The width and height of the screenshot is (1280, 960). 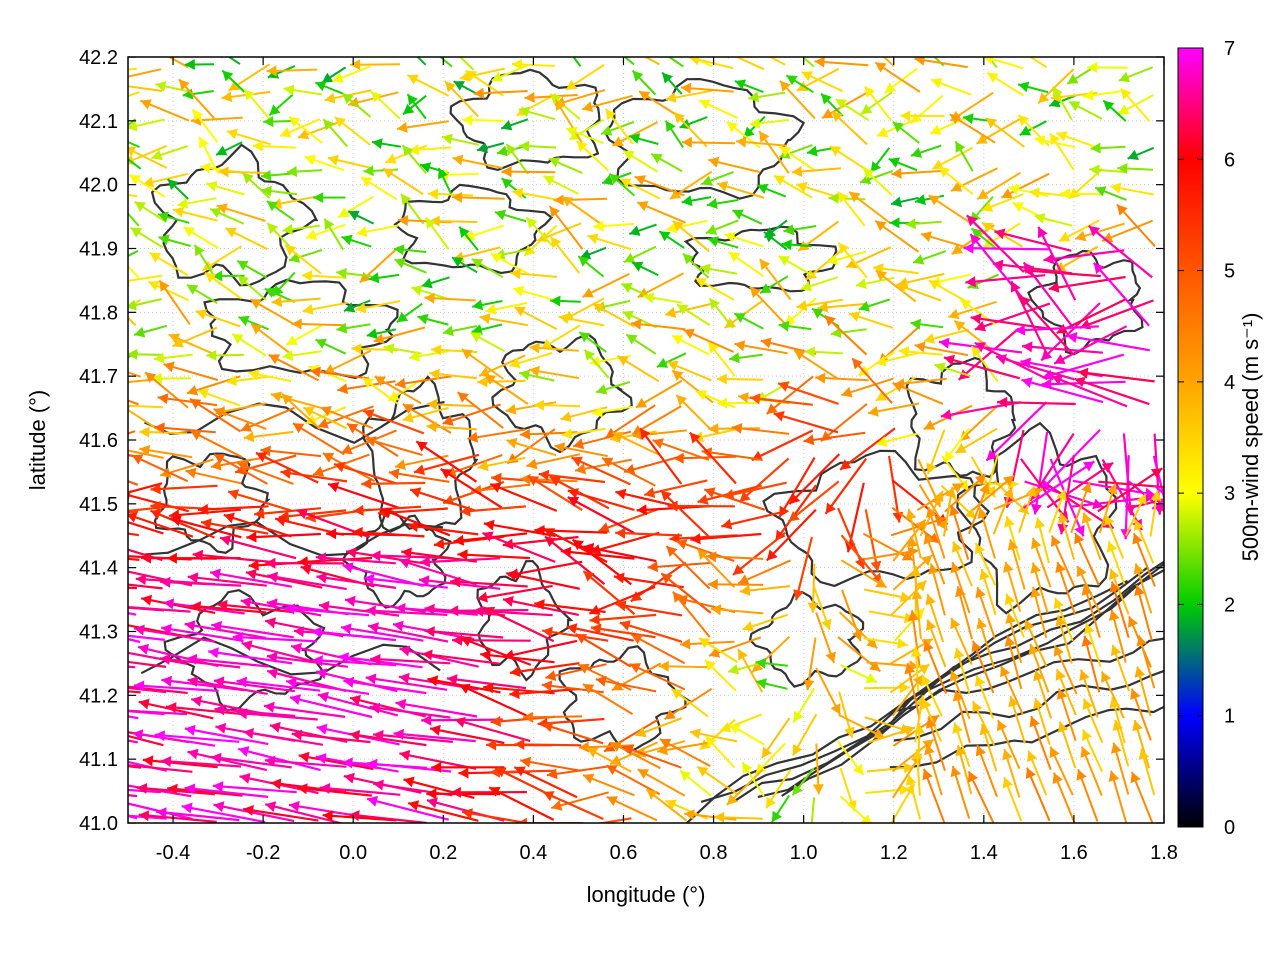 What do you see at coordinates (1229, 828) in the screenshot?
I see `colorbar-tick-label: 0` at bounding box center [1229, 828].